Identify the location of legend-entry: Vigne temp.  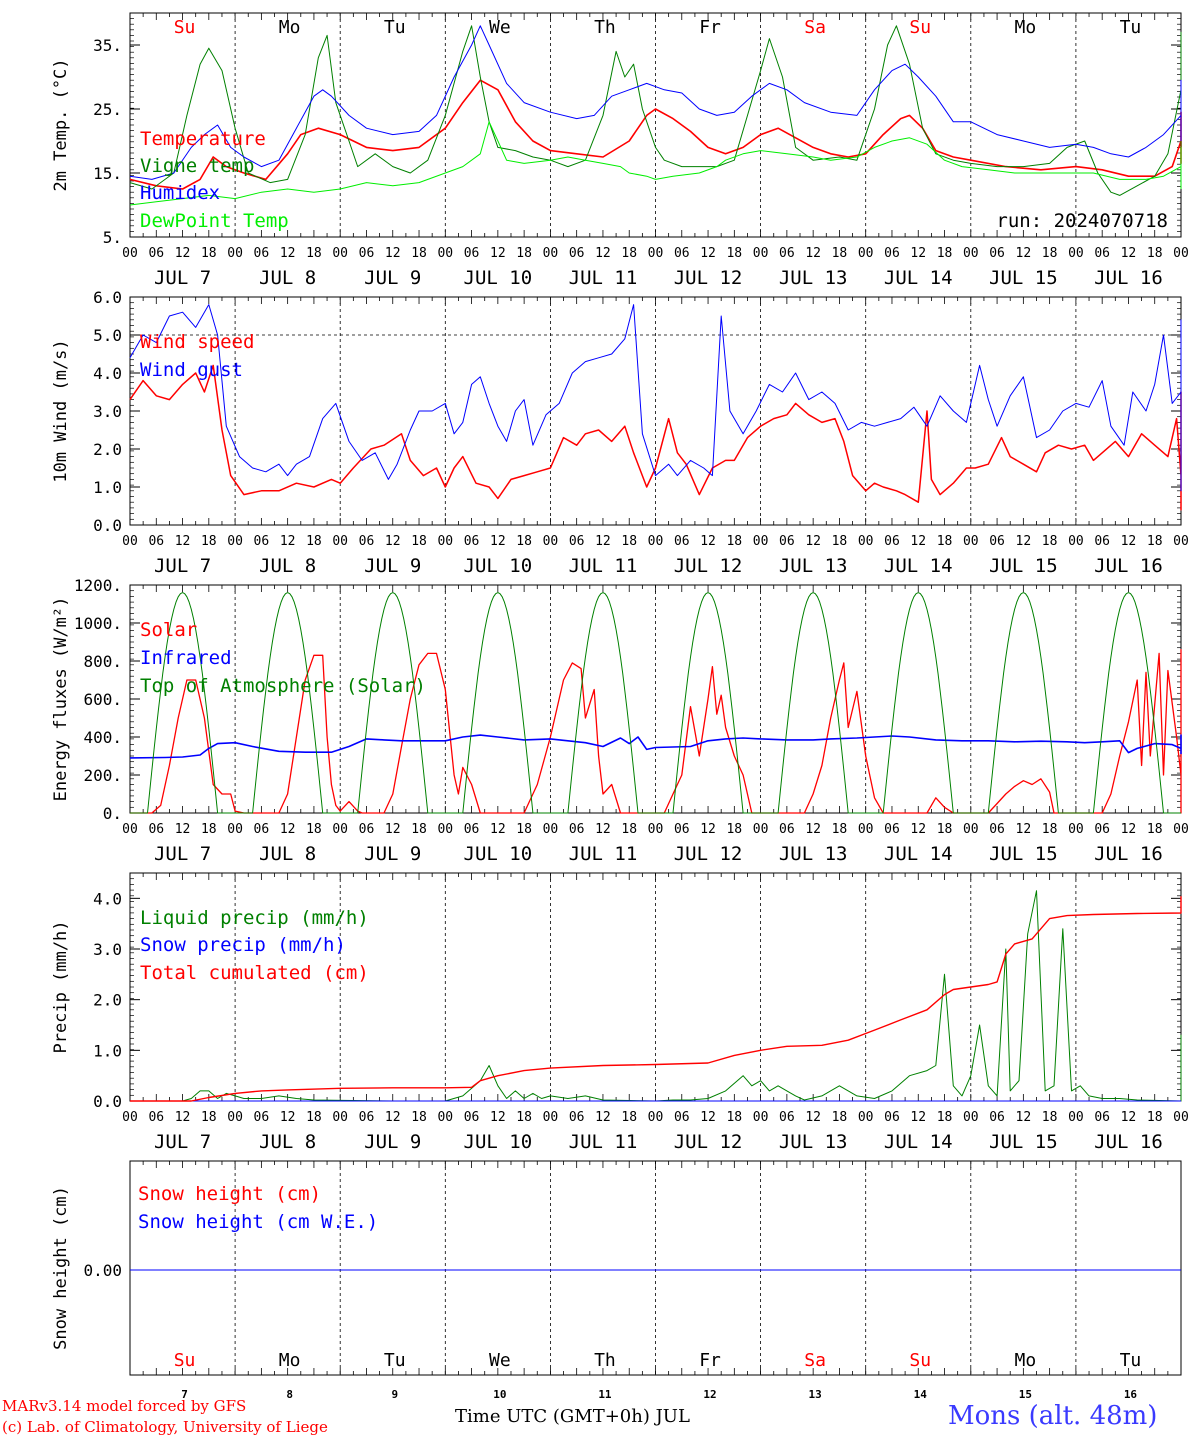
(197, 166).